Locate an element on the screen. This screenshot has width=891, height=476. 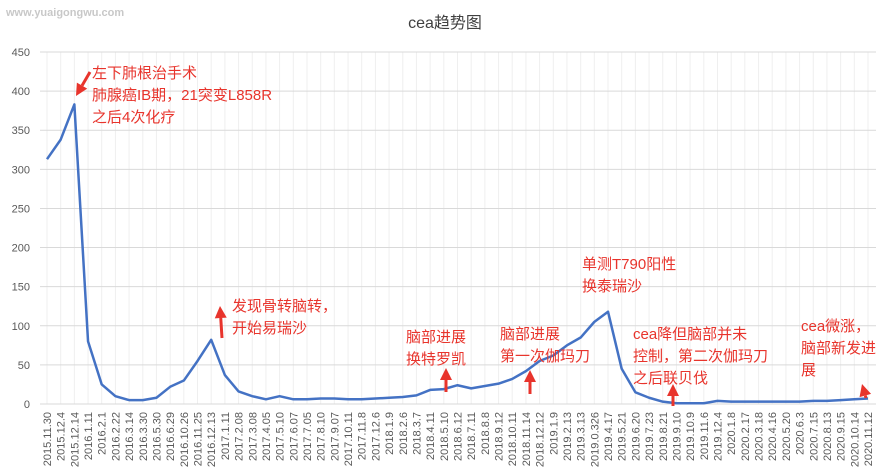
x-tick-label: 2015.12.4 is located at coordinates (62, 436).